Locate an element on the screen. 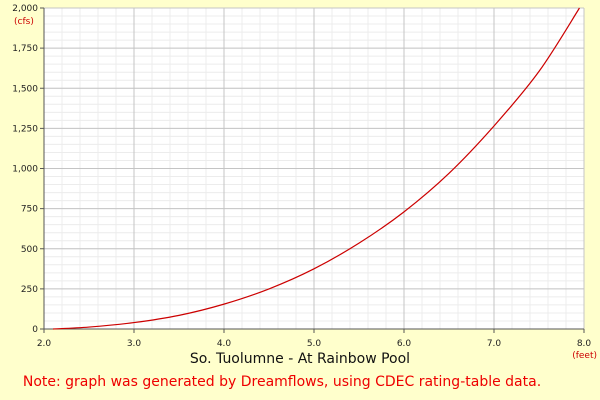 Image resolution: width=600 pixels, height=400 pixels. y-tick-label: 1,750 is located at coordinates (25, 49).